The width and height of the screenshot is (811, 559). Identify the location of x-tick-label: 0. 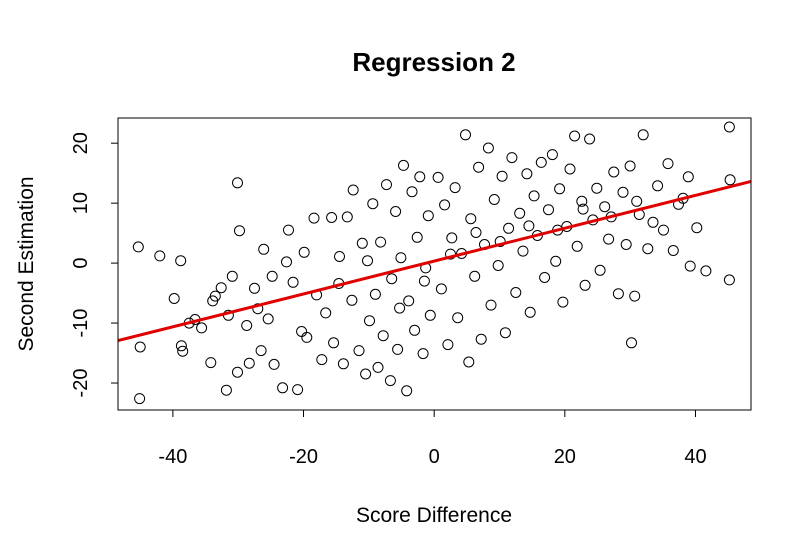
(434, 457).